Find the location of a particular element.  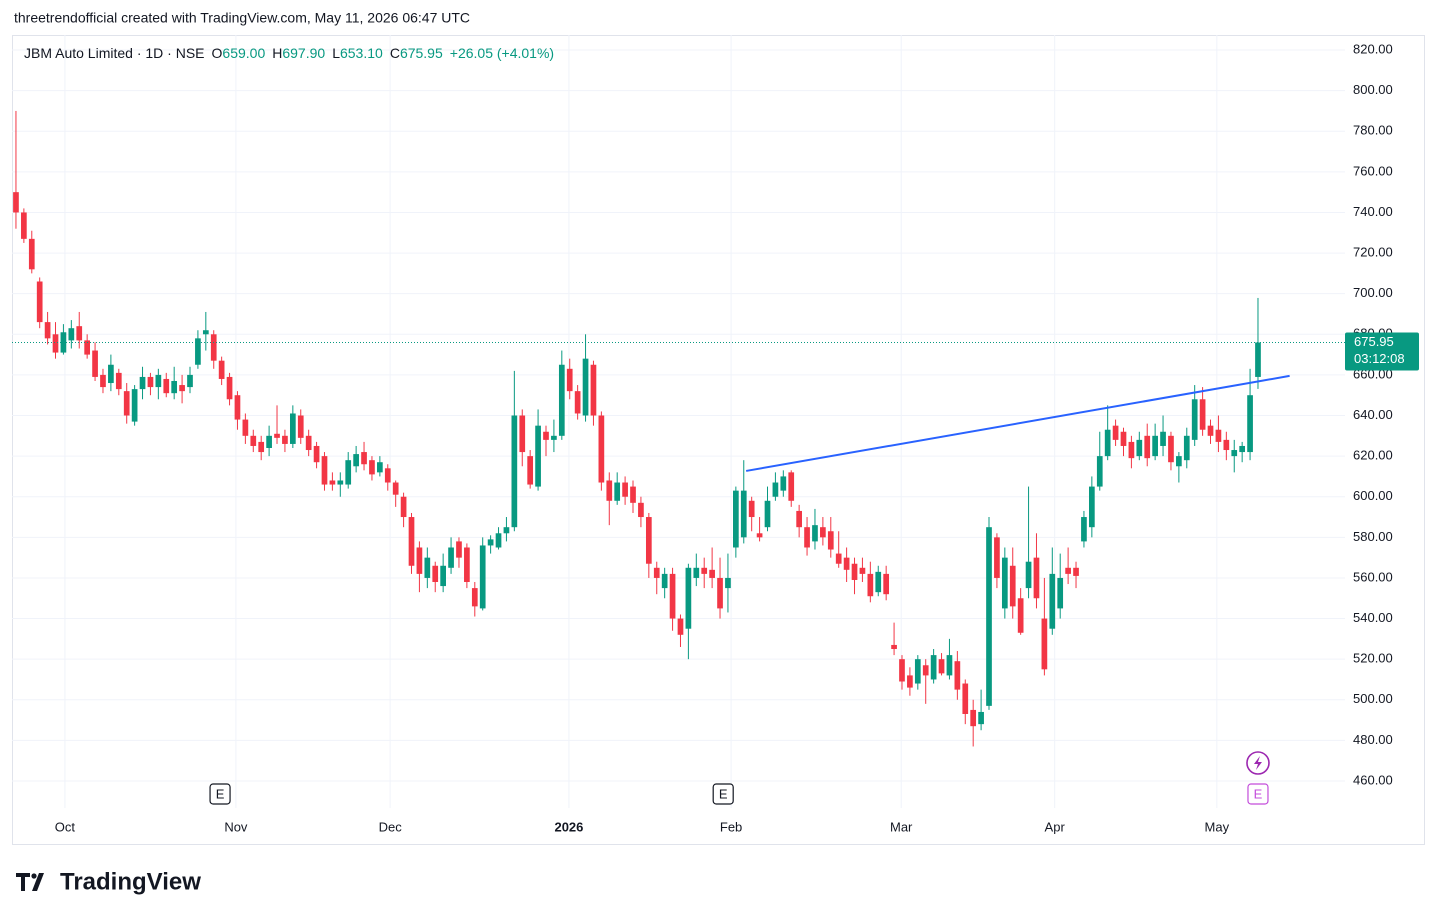

x-tick-label: Nov is located at coordinates (236, 826).